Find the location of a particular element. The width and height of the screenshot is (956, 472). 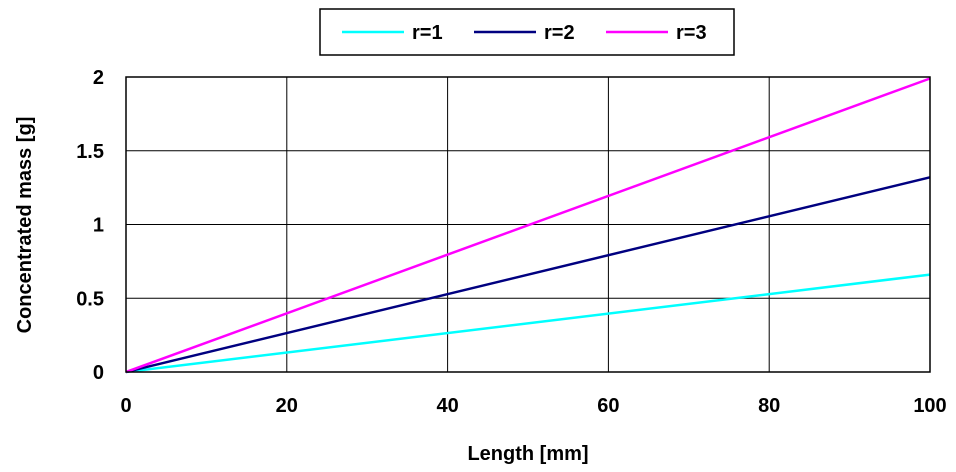

x-tick-label: 40 is located at coordinates (447, 406).